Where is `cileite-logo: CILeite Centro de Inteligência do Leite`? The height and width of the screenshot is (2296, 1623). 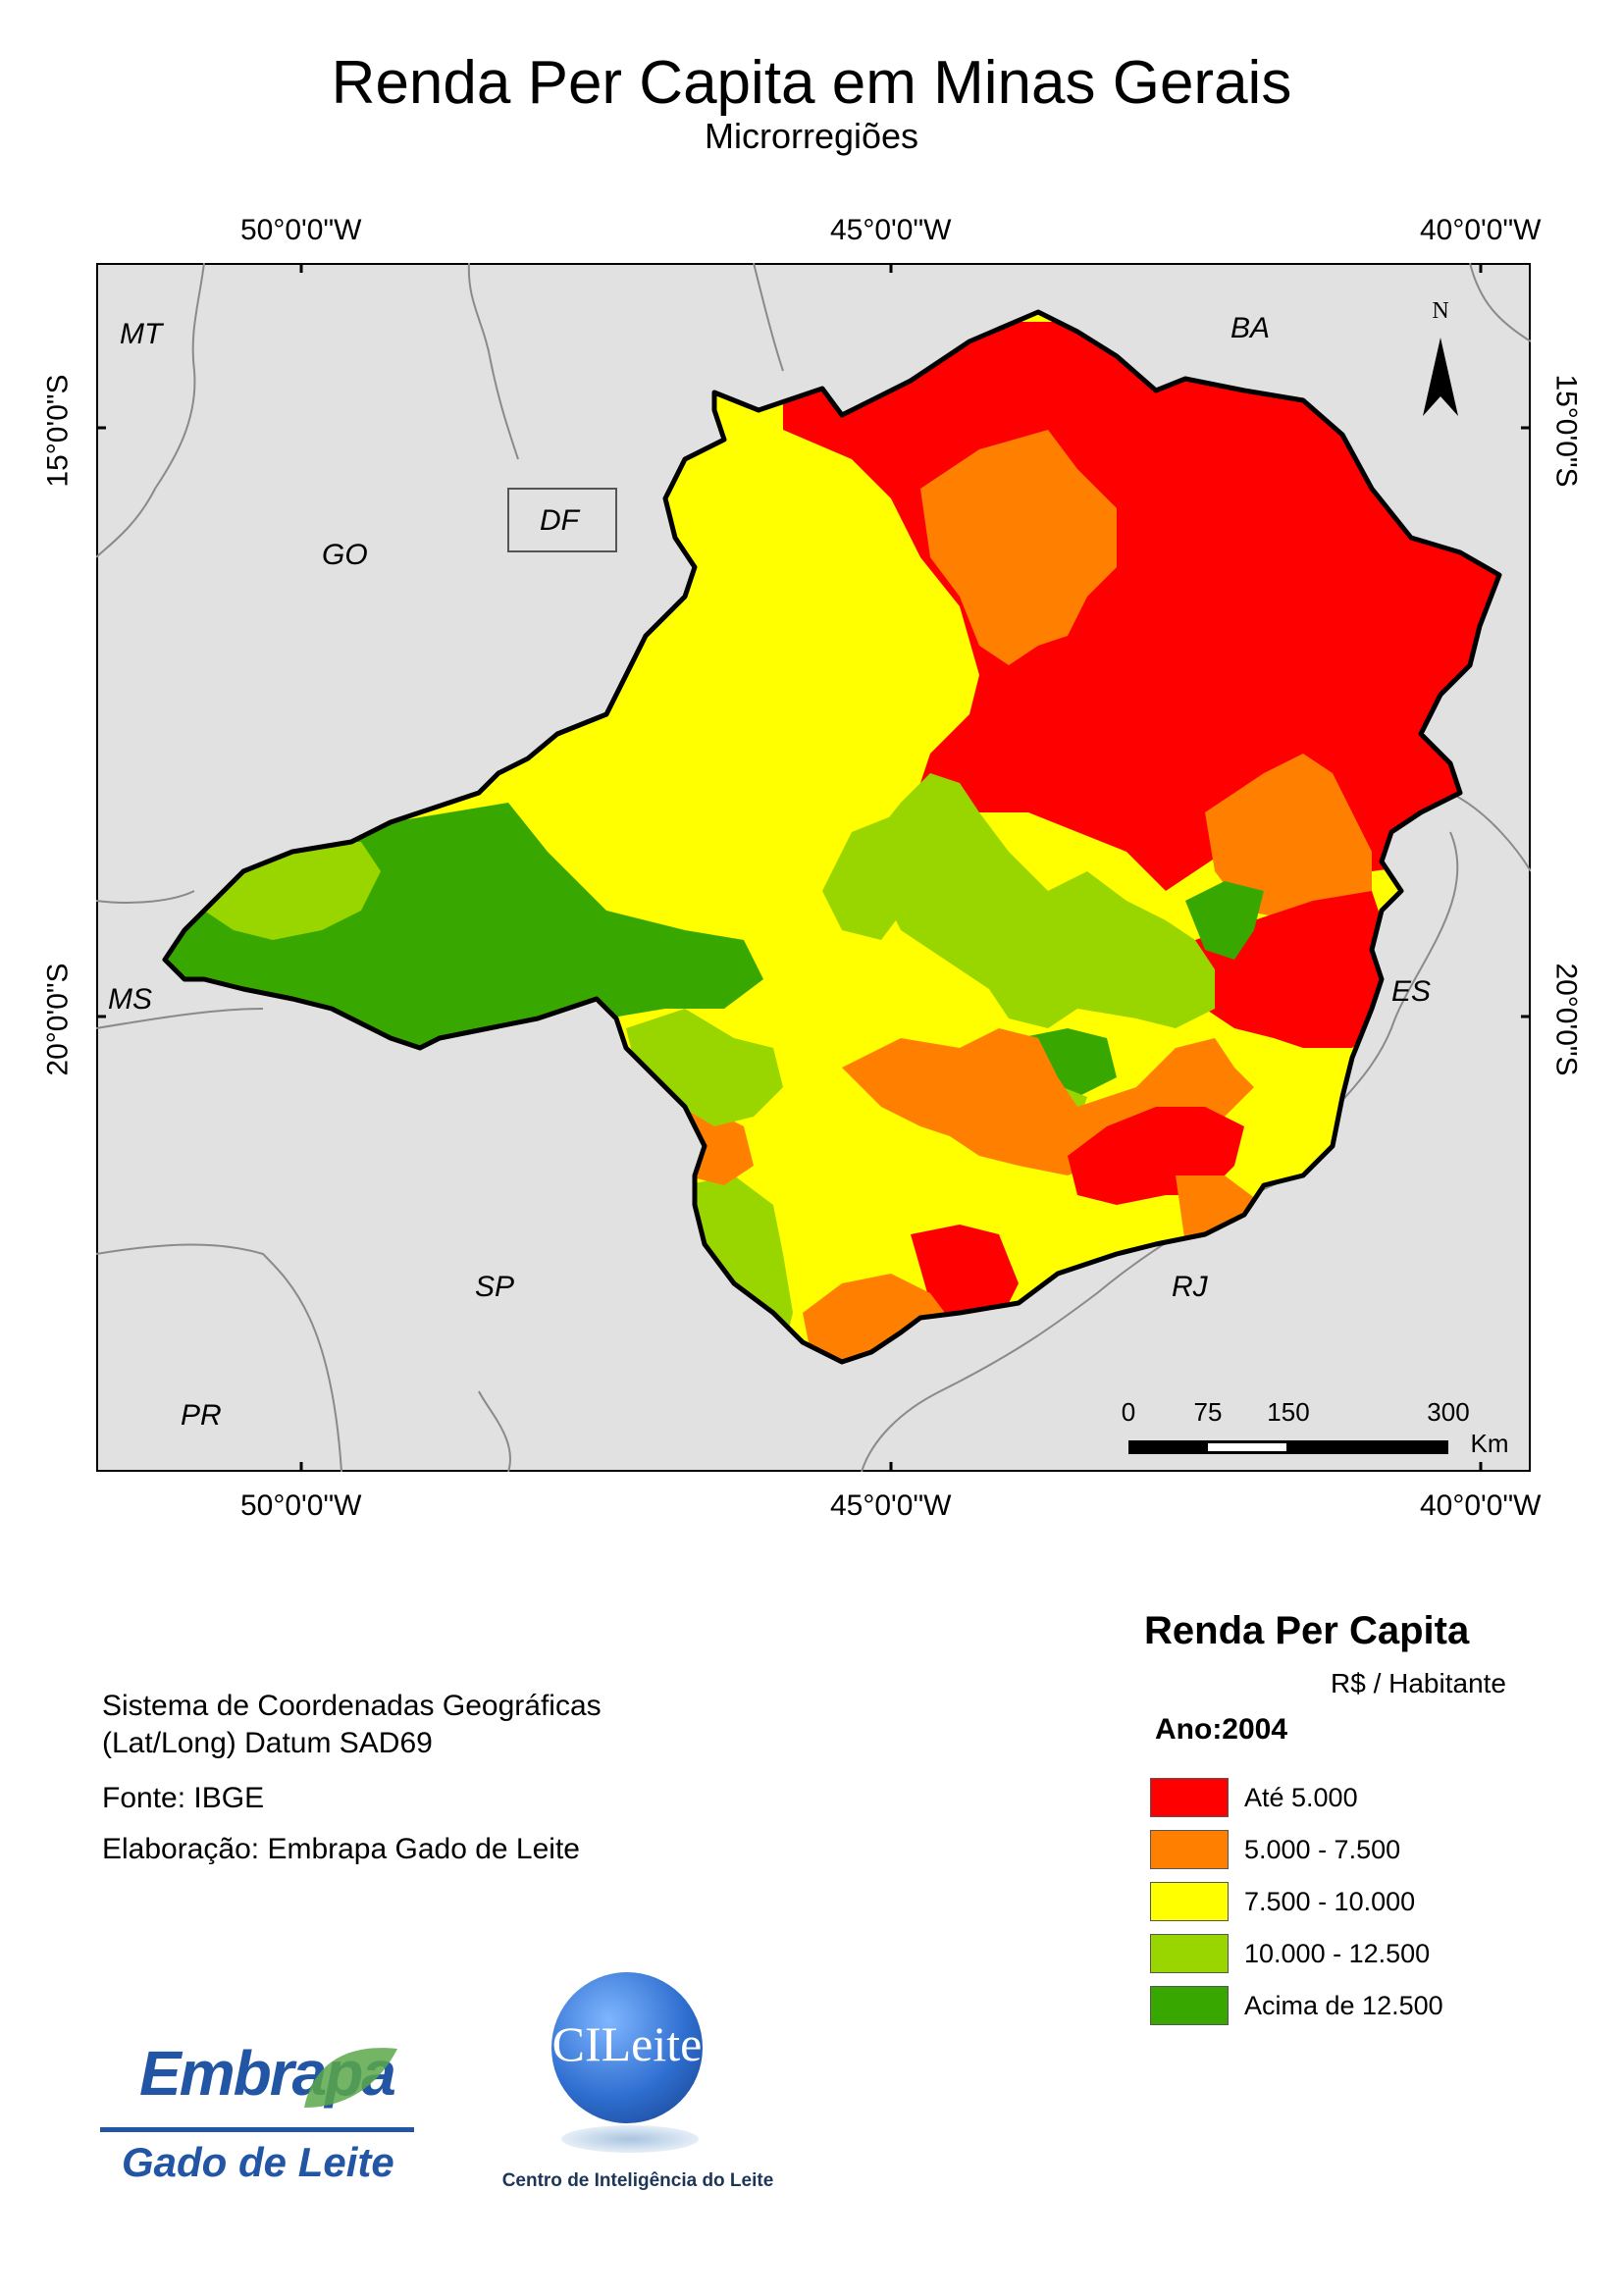
cileite-logo: CILeite Centro de Inteligência do Leite is located at coordinates (638, 2090).